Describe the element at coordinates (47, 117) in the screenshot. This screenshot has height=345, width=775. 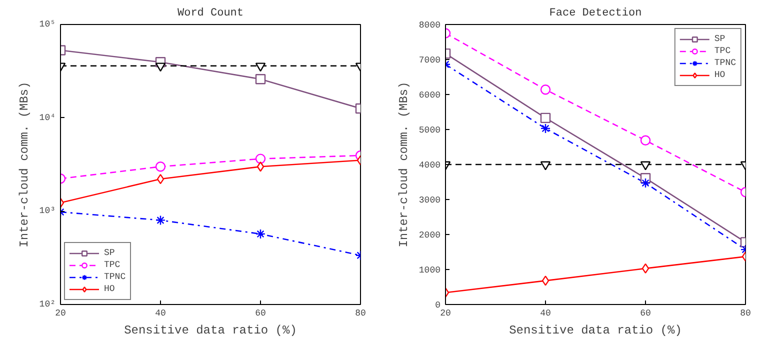
I see `y-tick-label: 10⁴` at that location.